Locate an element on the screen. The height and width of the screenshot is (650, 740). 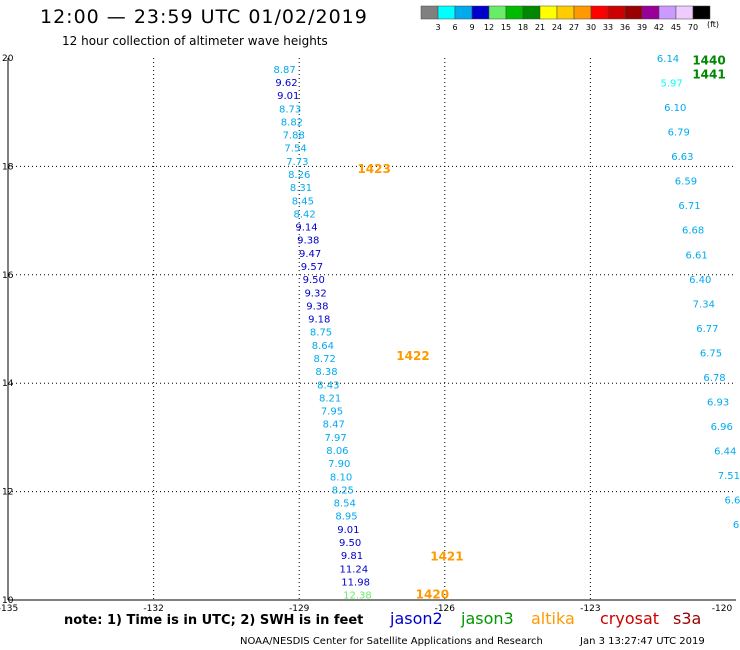
wave-height-label-track-a: 9.57 is located at coordinates (312, 267).